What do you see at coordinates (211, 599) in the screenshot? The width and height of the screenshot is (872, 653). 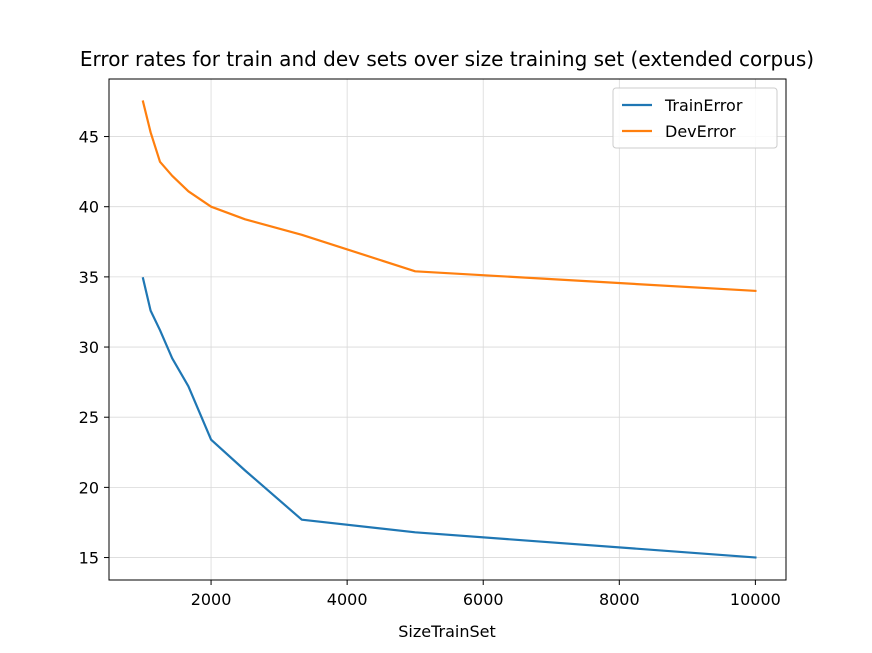 I see `x-tick-label: 2000` at bounding box center [211, 599].